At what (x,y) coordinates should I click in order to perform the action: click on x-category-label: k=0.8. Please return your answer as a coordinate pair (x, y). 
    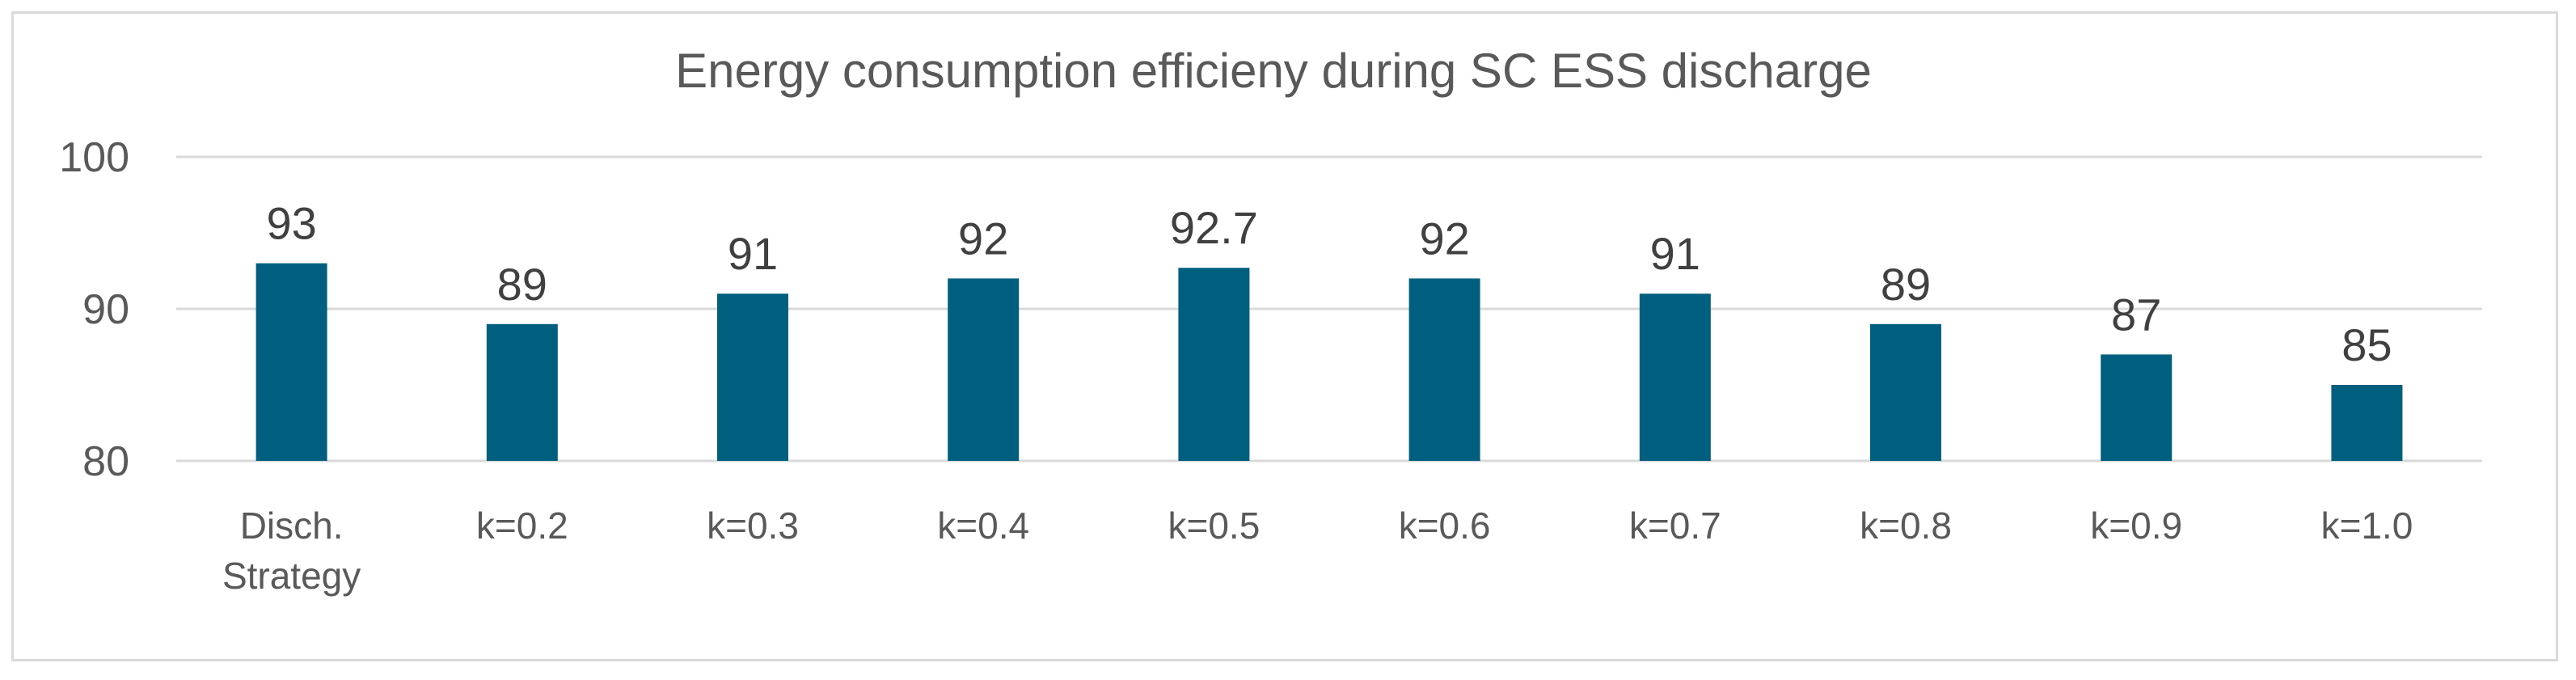
    Looking at the image, I should click on (1906, 526).